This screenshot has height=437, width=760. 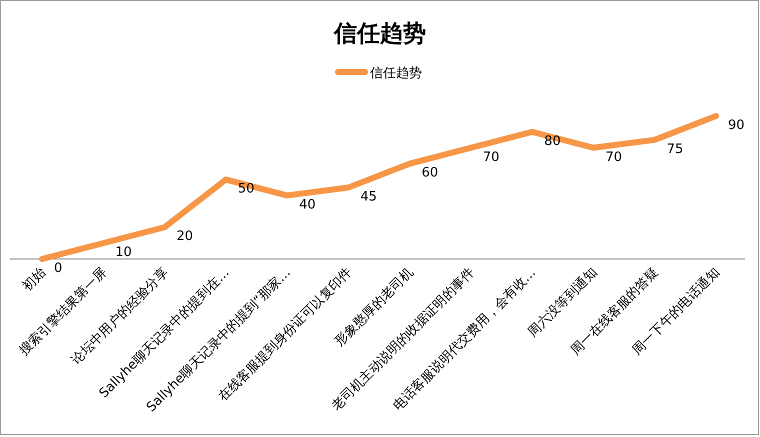 What do you see at coordinates (430, 173) in the screenshot?
I see `data-label: 60` at bounding box center [430, 173].